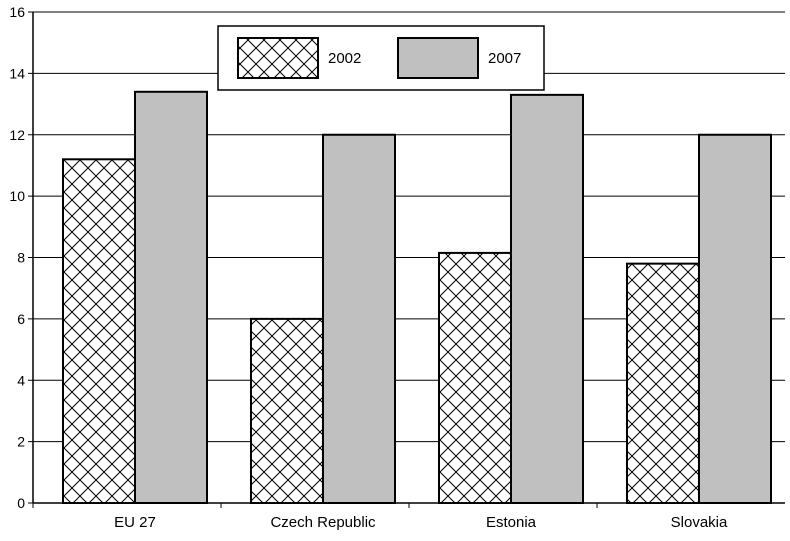  I want to click on y-tick-label: 16, so click(17, 12).